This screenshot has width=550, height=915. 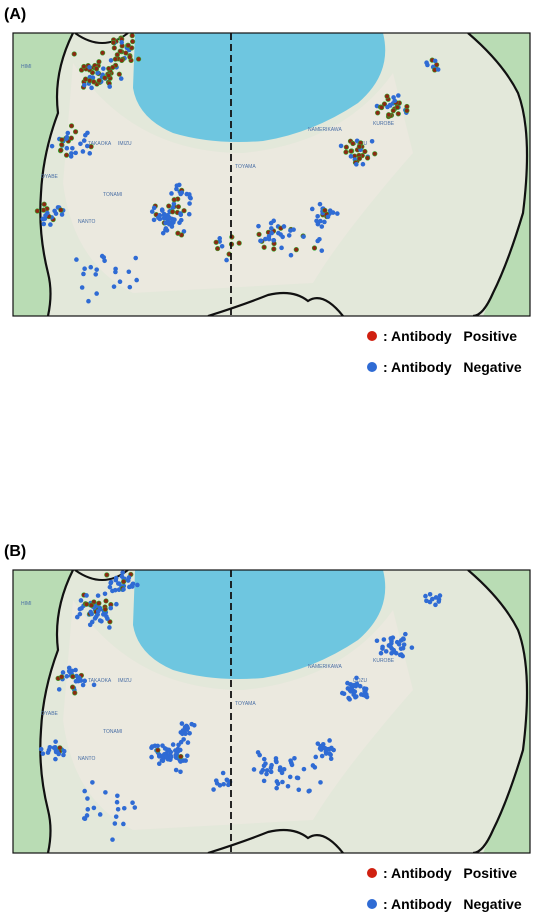 What do you see at coordinates (15, 551) in the screenshot?
I see `panel-label: (B)` at bounding box center [15, 551].